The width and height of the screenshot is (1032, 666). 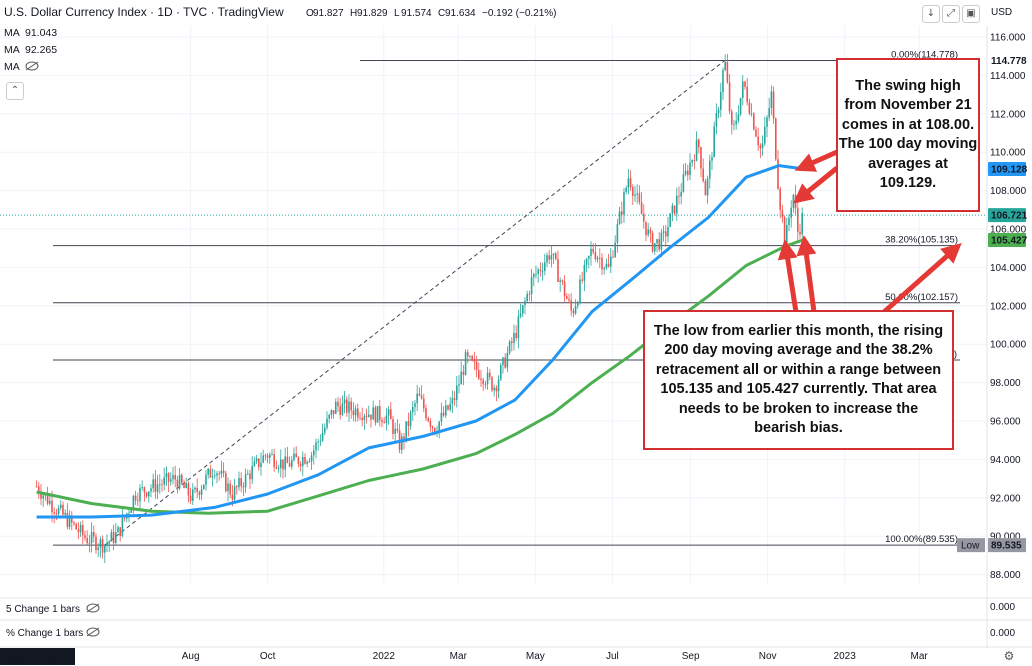 I want to click on low-tag-label: Low, so click(x=970, y=546).